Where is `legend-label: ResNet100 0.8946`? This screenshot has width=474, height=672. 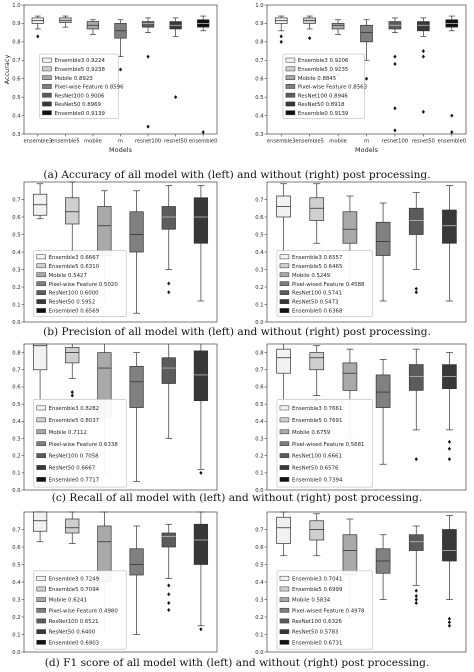
legend-label: ResNet100 0.8946 is located at coordinates (323, 96).